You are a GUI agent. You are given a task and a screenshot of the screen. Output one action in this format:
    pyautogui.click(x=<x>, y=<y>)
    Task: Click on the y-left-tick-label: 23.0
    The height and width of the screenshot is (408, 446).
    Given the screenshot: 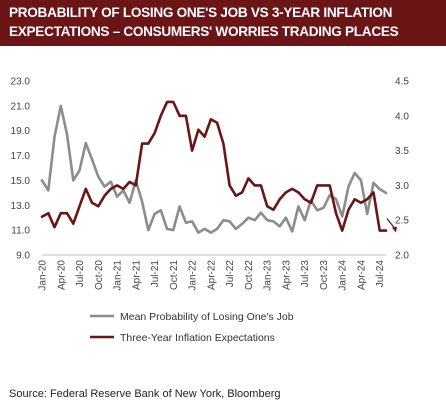 What is the action you would take?
    pyautogui.click(x=21, y=82)
    